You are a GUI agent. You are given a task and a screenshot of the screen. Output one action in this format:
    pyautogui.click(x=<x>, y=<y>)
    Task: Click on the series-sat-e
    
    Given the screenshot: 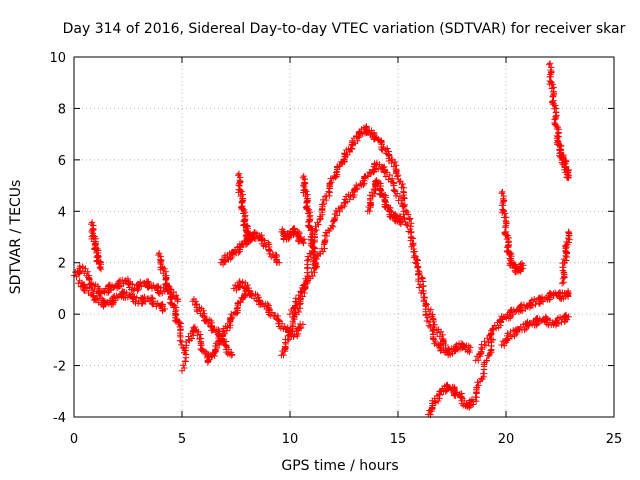 What is the action you would take?
    pyautogui.click(x=214, y=329)
    